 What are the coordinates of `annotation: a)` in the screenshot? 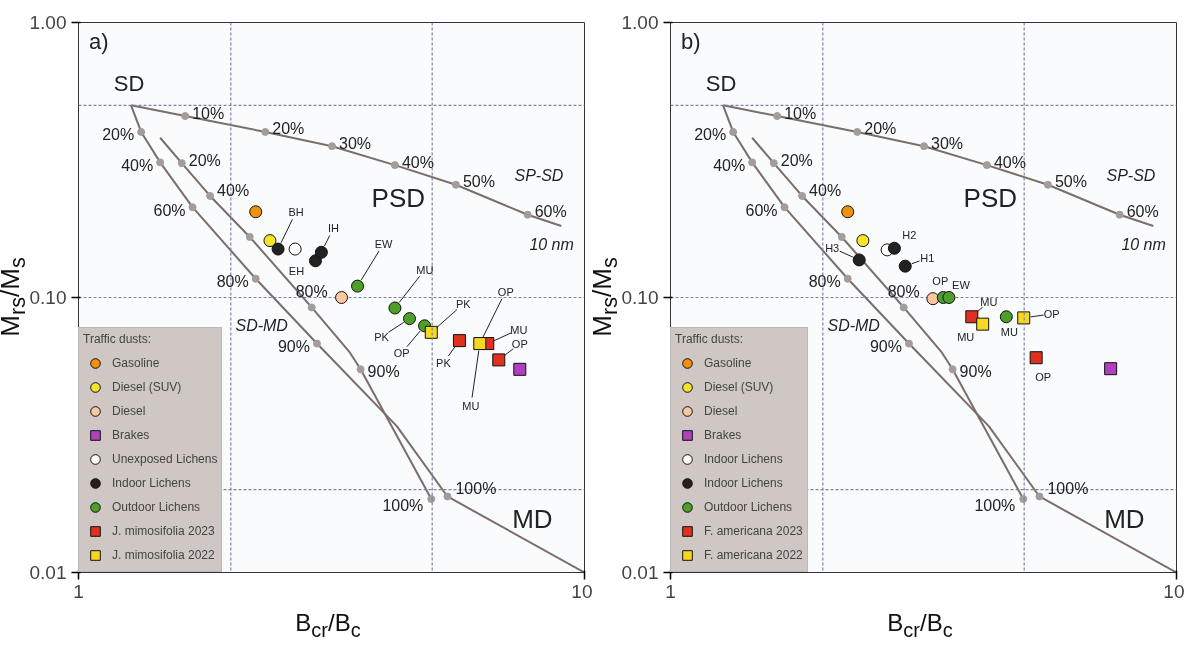 It's located at (98, 42).